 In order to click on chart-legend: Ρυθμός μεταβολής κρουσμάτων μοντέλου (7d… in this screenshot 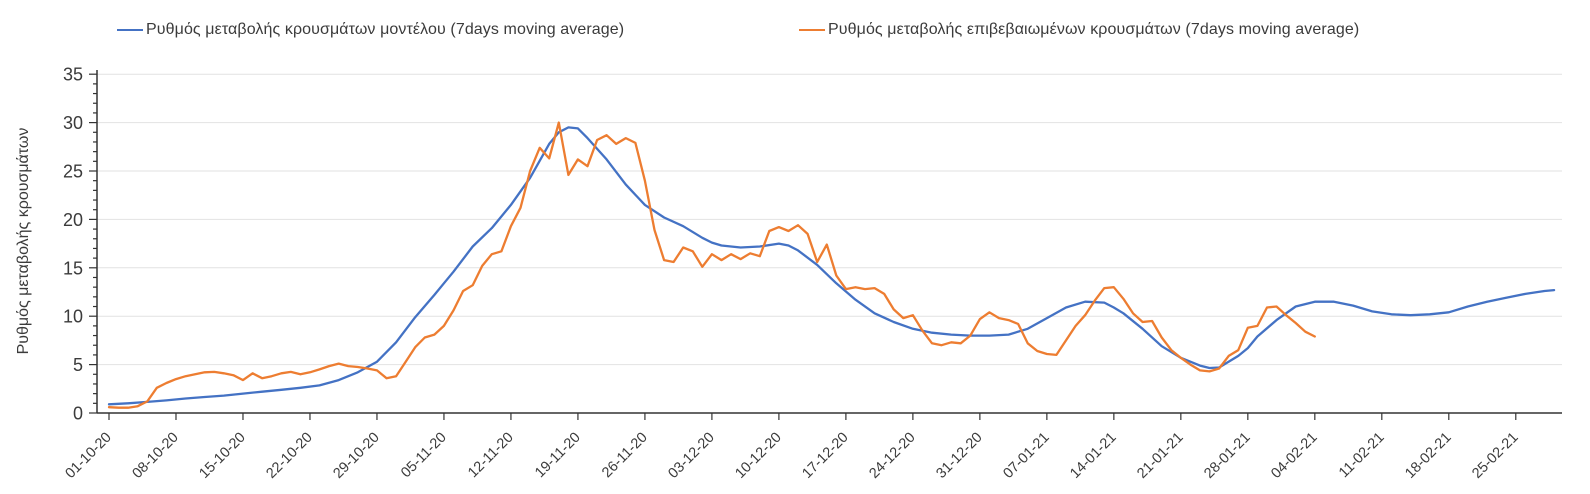, I will do `click(795, 30)`.